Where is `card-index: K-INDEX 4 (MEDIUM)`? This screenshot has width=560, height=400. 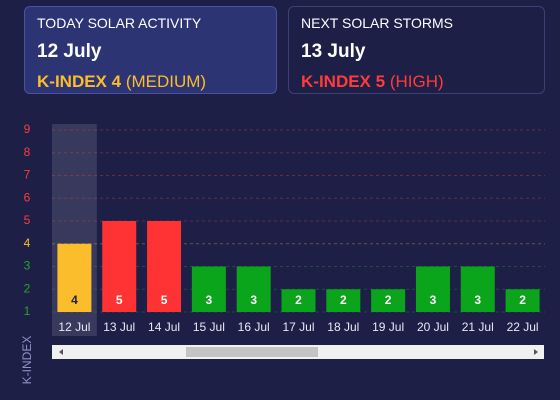 card-index: K-INDEX 4 (MEDIUM) is located at coordinates (150, 82).